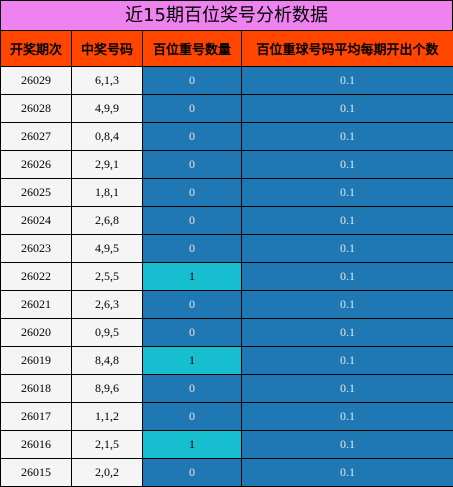  I want to click on winning-number-cell: 8,9,6, so click(107, 389).